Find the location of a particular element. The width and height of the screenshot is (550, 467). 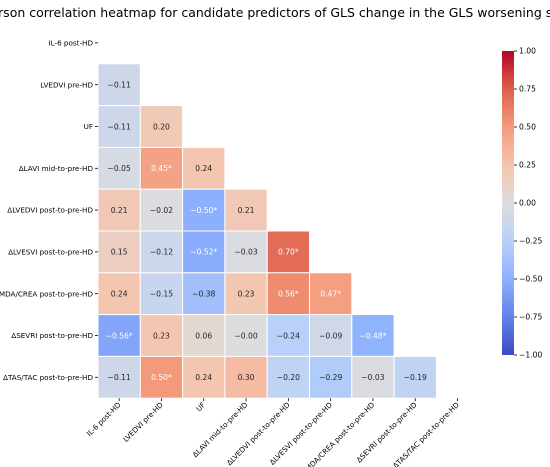

cell-value-label: −0.02 is located at coordinates (161, 210).